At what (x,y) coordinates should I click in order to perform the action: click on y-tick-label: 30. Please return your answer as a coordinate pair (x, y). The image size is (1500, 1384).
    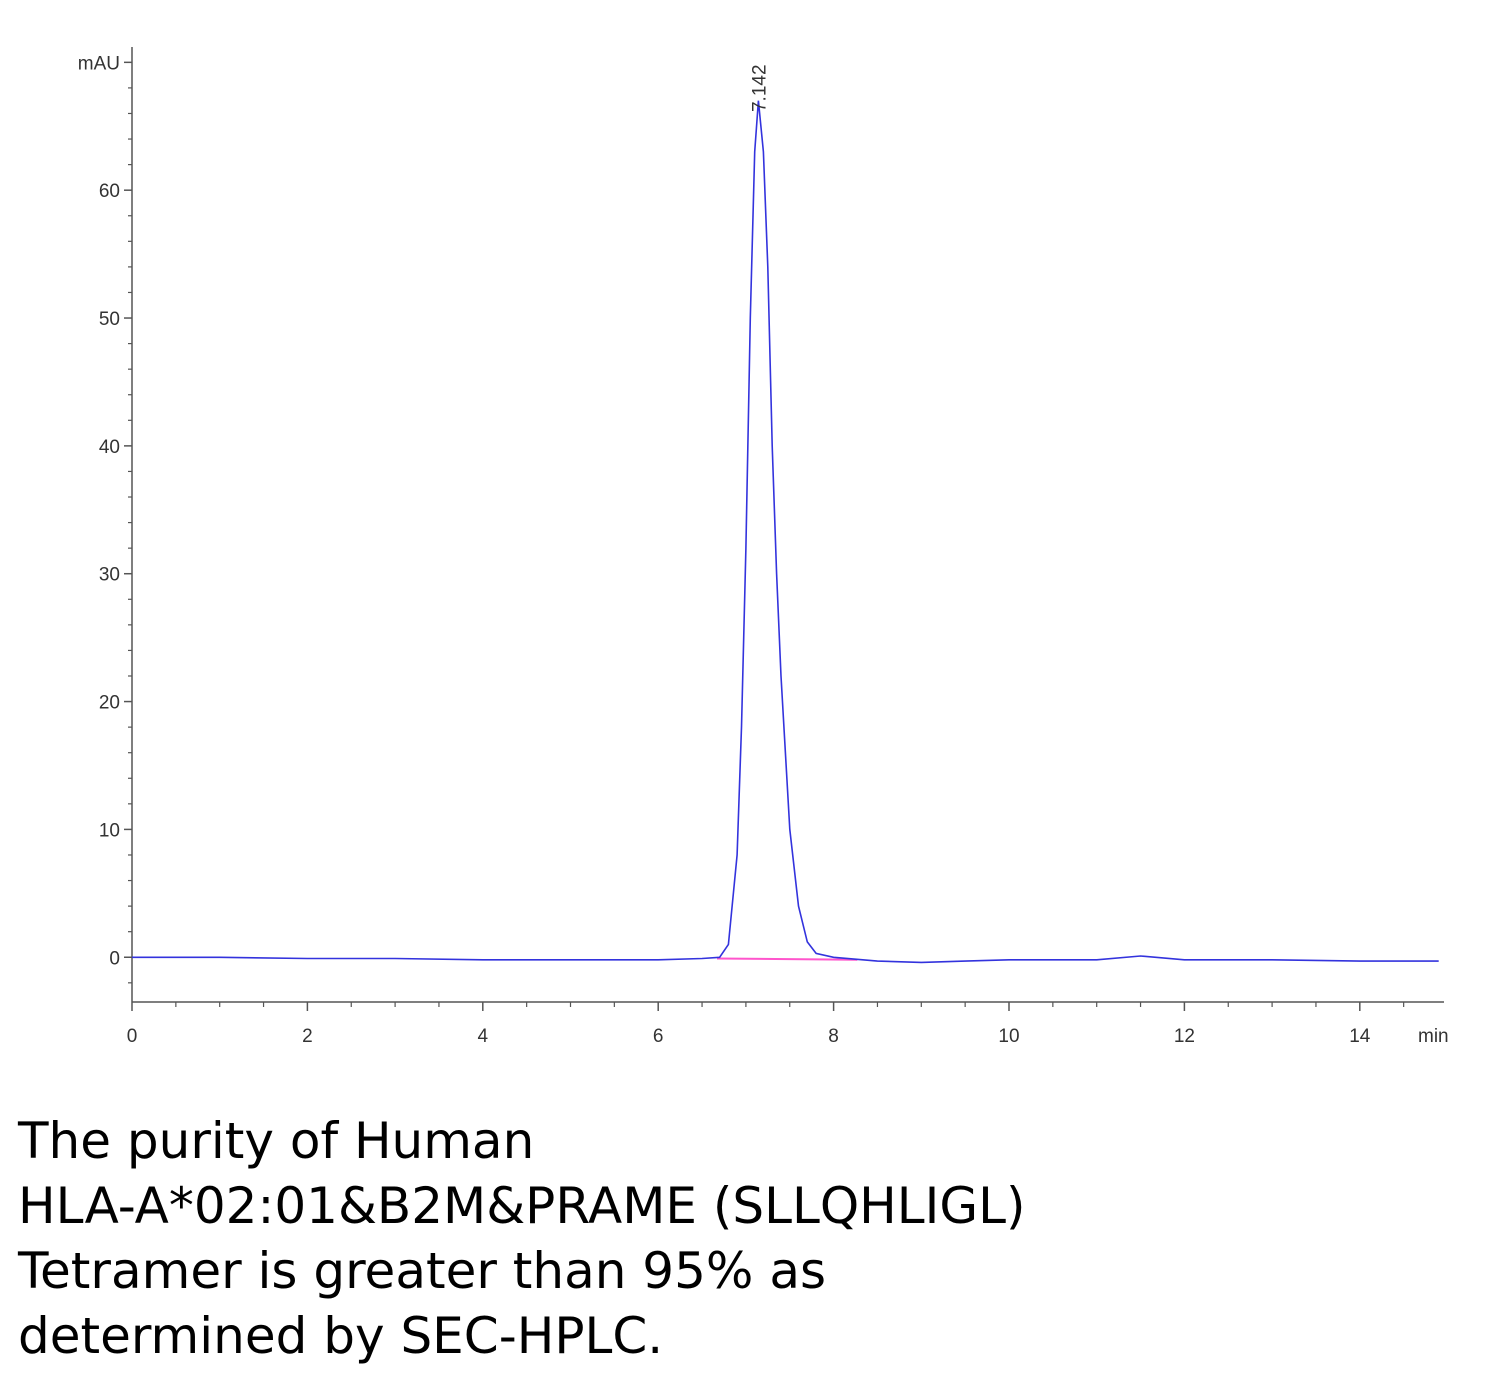
    Looking at the image, I should click on (109, 575).